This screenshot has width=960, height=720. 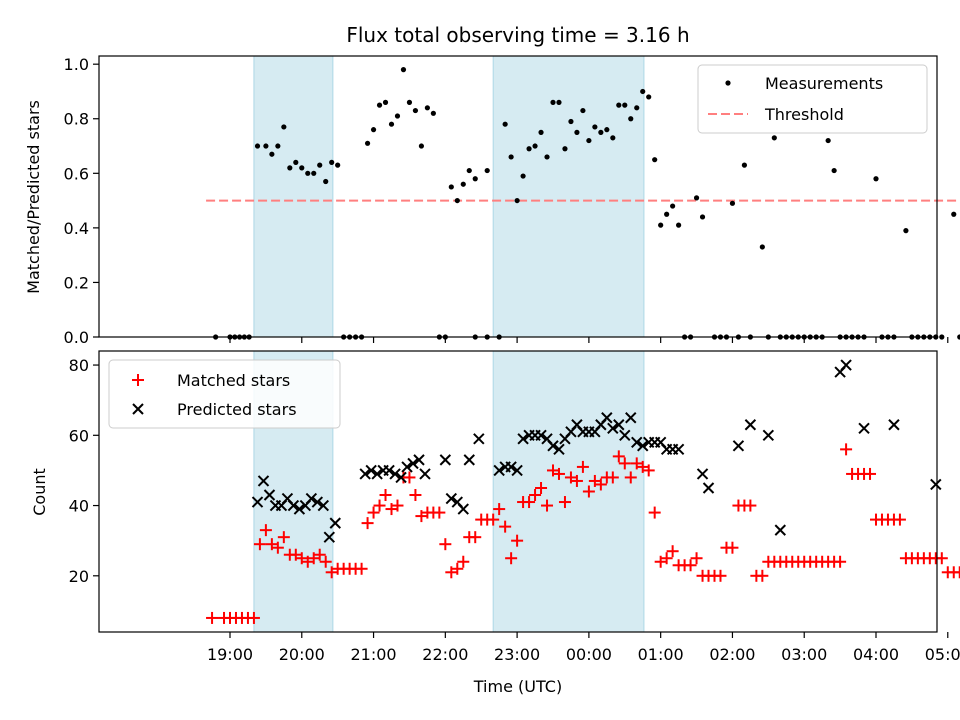 What do you see at coordinates (79, 506) in the screenshot?
I see `bottom-y-tick-label: 40` at bounding box center [79, 506].